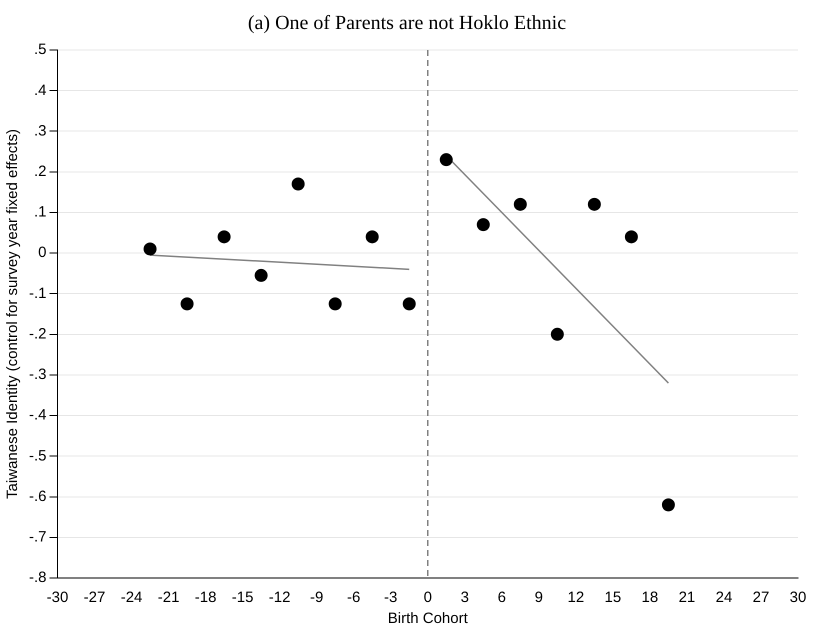  What do you see at coordinates (37, 293) in the screenshot?
I see `y-tick-label: -.1` at bounding box center [37, 293].